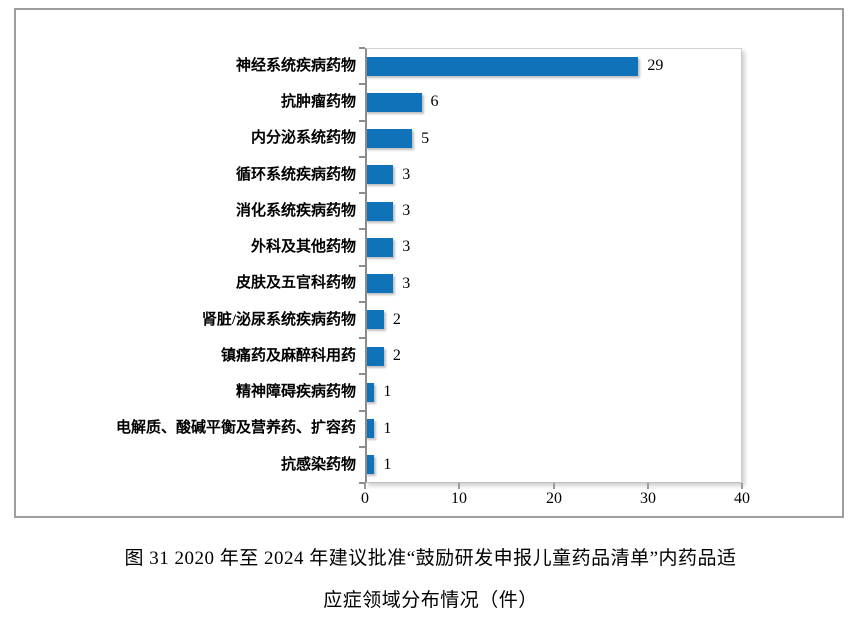 This screenshot has height=630, width=861. I want to click on x-axis-tick-label: 10, so click(459, 498).